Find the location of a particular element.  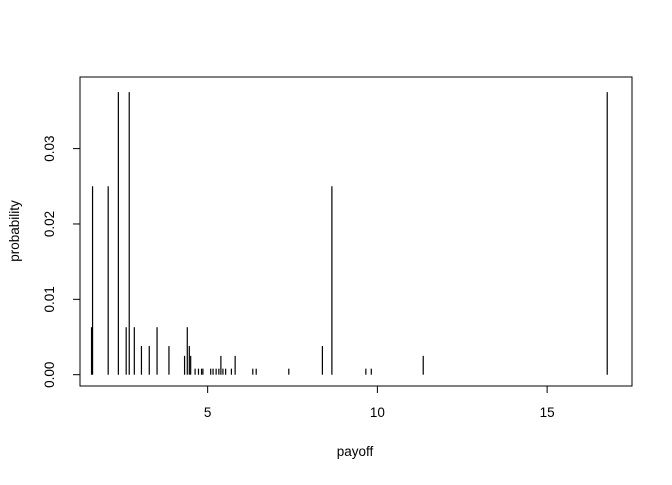

y-axis-label: probability is located at coordinates (14, 231).